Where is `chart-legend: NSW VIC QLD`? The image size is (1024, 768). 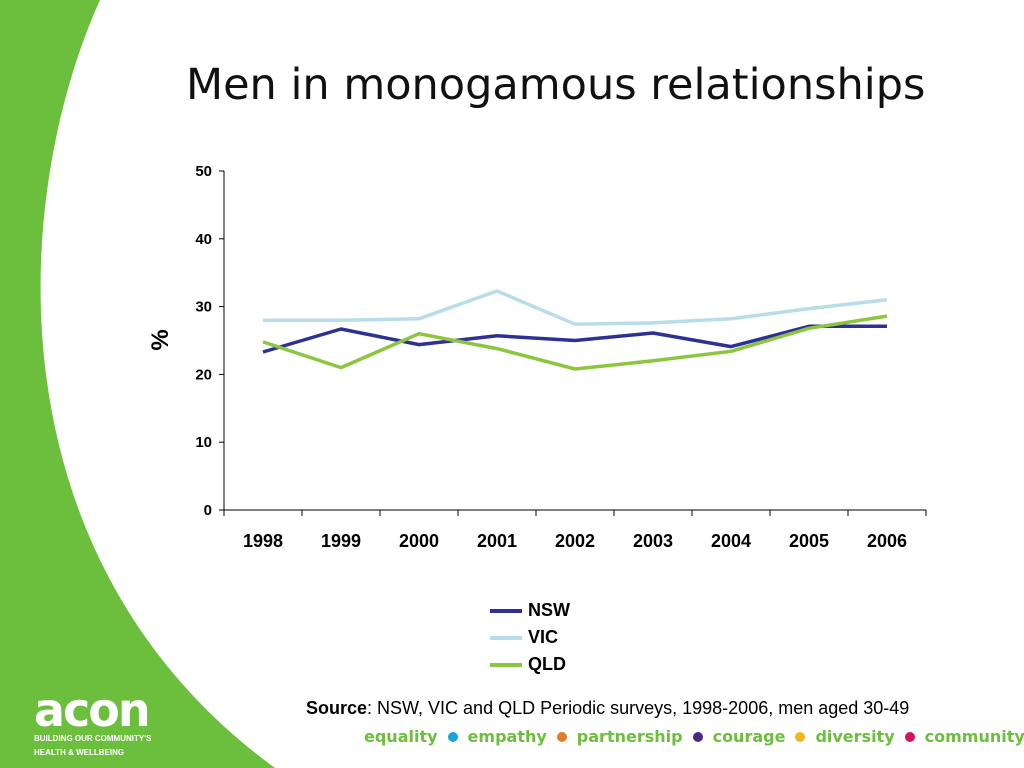
chart-legend: NSW VIC QLD is located at coordinates (530, 637).